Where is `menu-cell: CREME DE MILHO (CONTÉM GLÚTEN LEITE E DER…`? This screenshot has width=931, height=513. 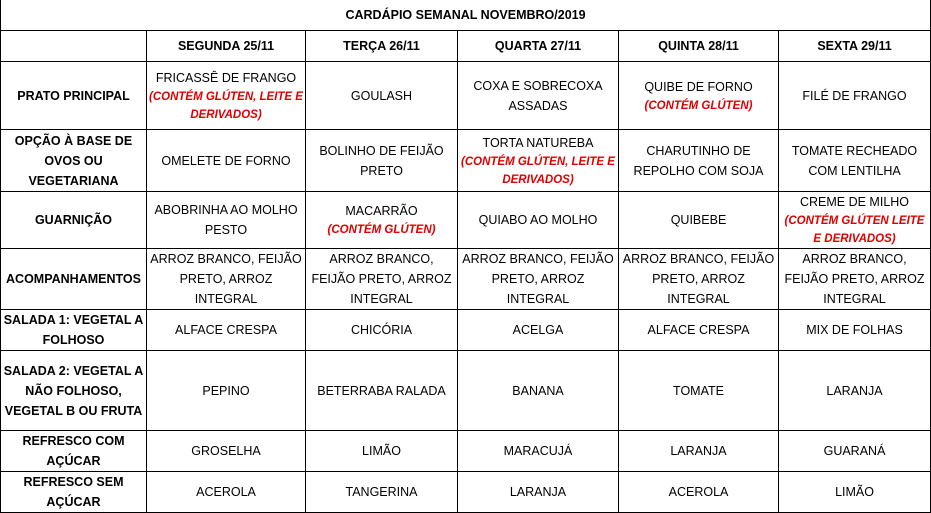
menu-cell: CREME DE MILHO (CONTÉM GLÚTEN LEITE E DER… is located at coordinates (854, 220).